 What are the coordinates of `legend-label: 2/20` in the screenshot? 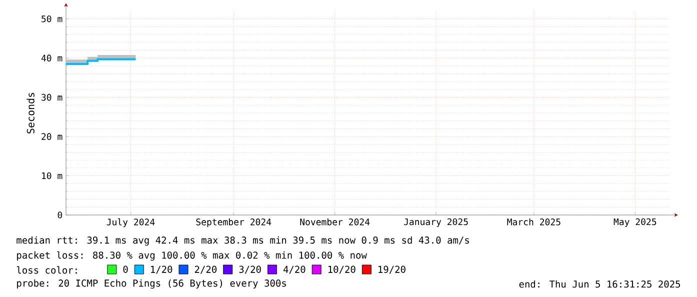 It's located at (205, 270).